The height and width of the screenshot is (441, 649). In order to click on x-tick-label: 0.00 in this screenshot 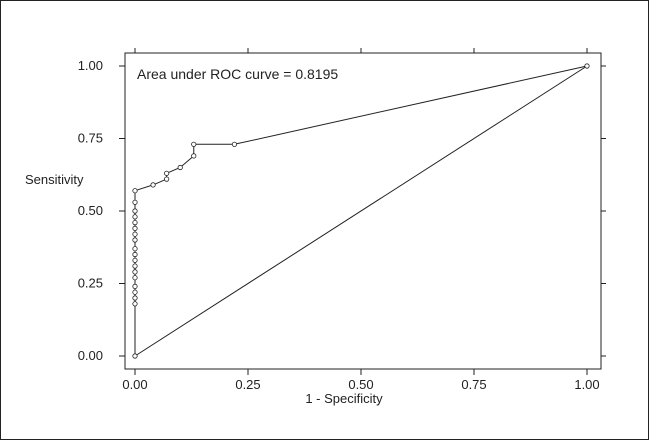, I will do `click(134, 384)`.